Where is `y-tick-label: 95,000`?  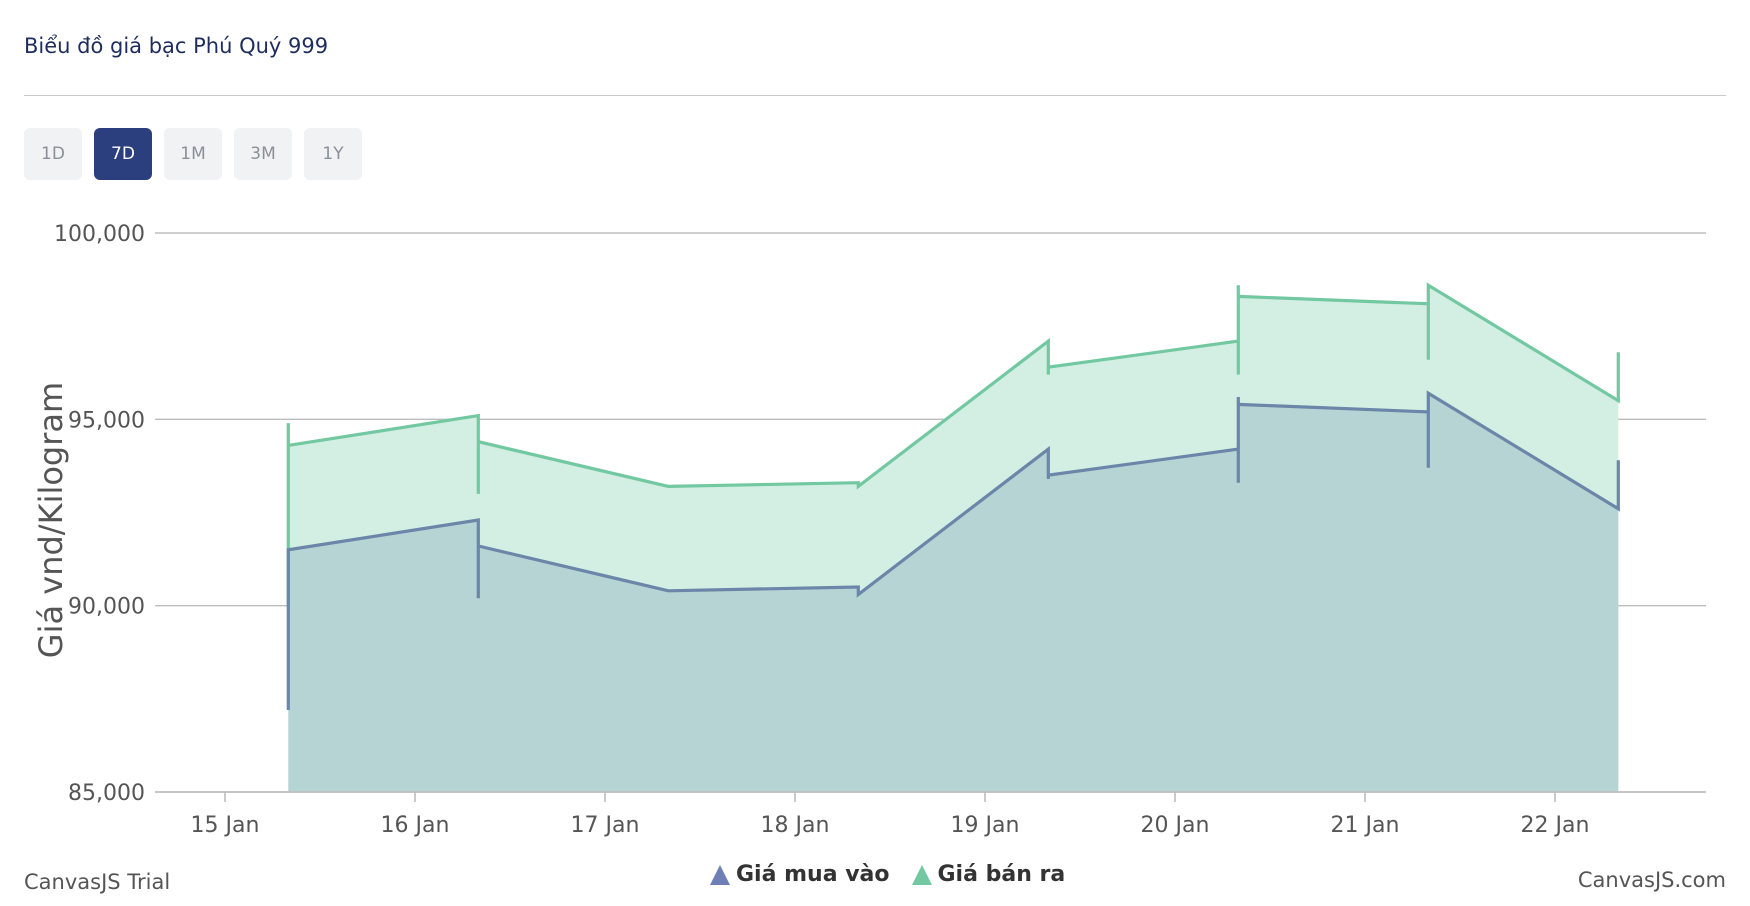 y-tick-label: 95,000 is located at coordinates (106, 420).